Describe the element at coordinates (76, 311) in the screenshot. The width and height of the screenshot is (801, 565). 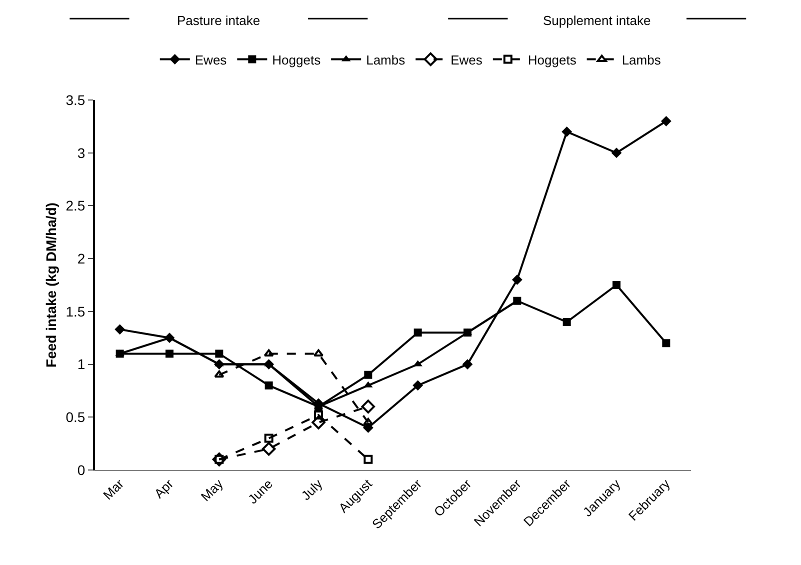
I see `y-tick-label: 1.5` at that location.